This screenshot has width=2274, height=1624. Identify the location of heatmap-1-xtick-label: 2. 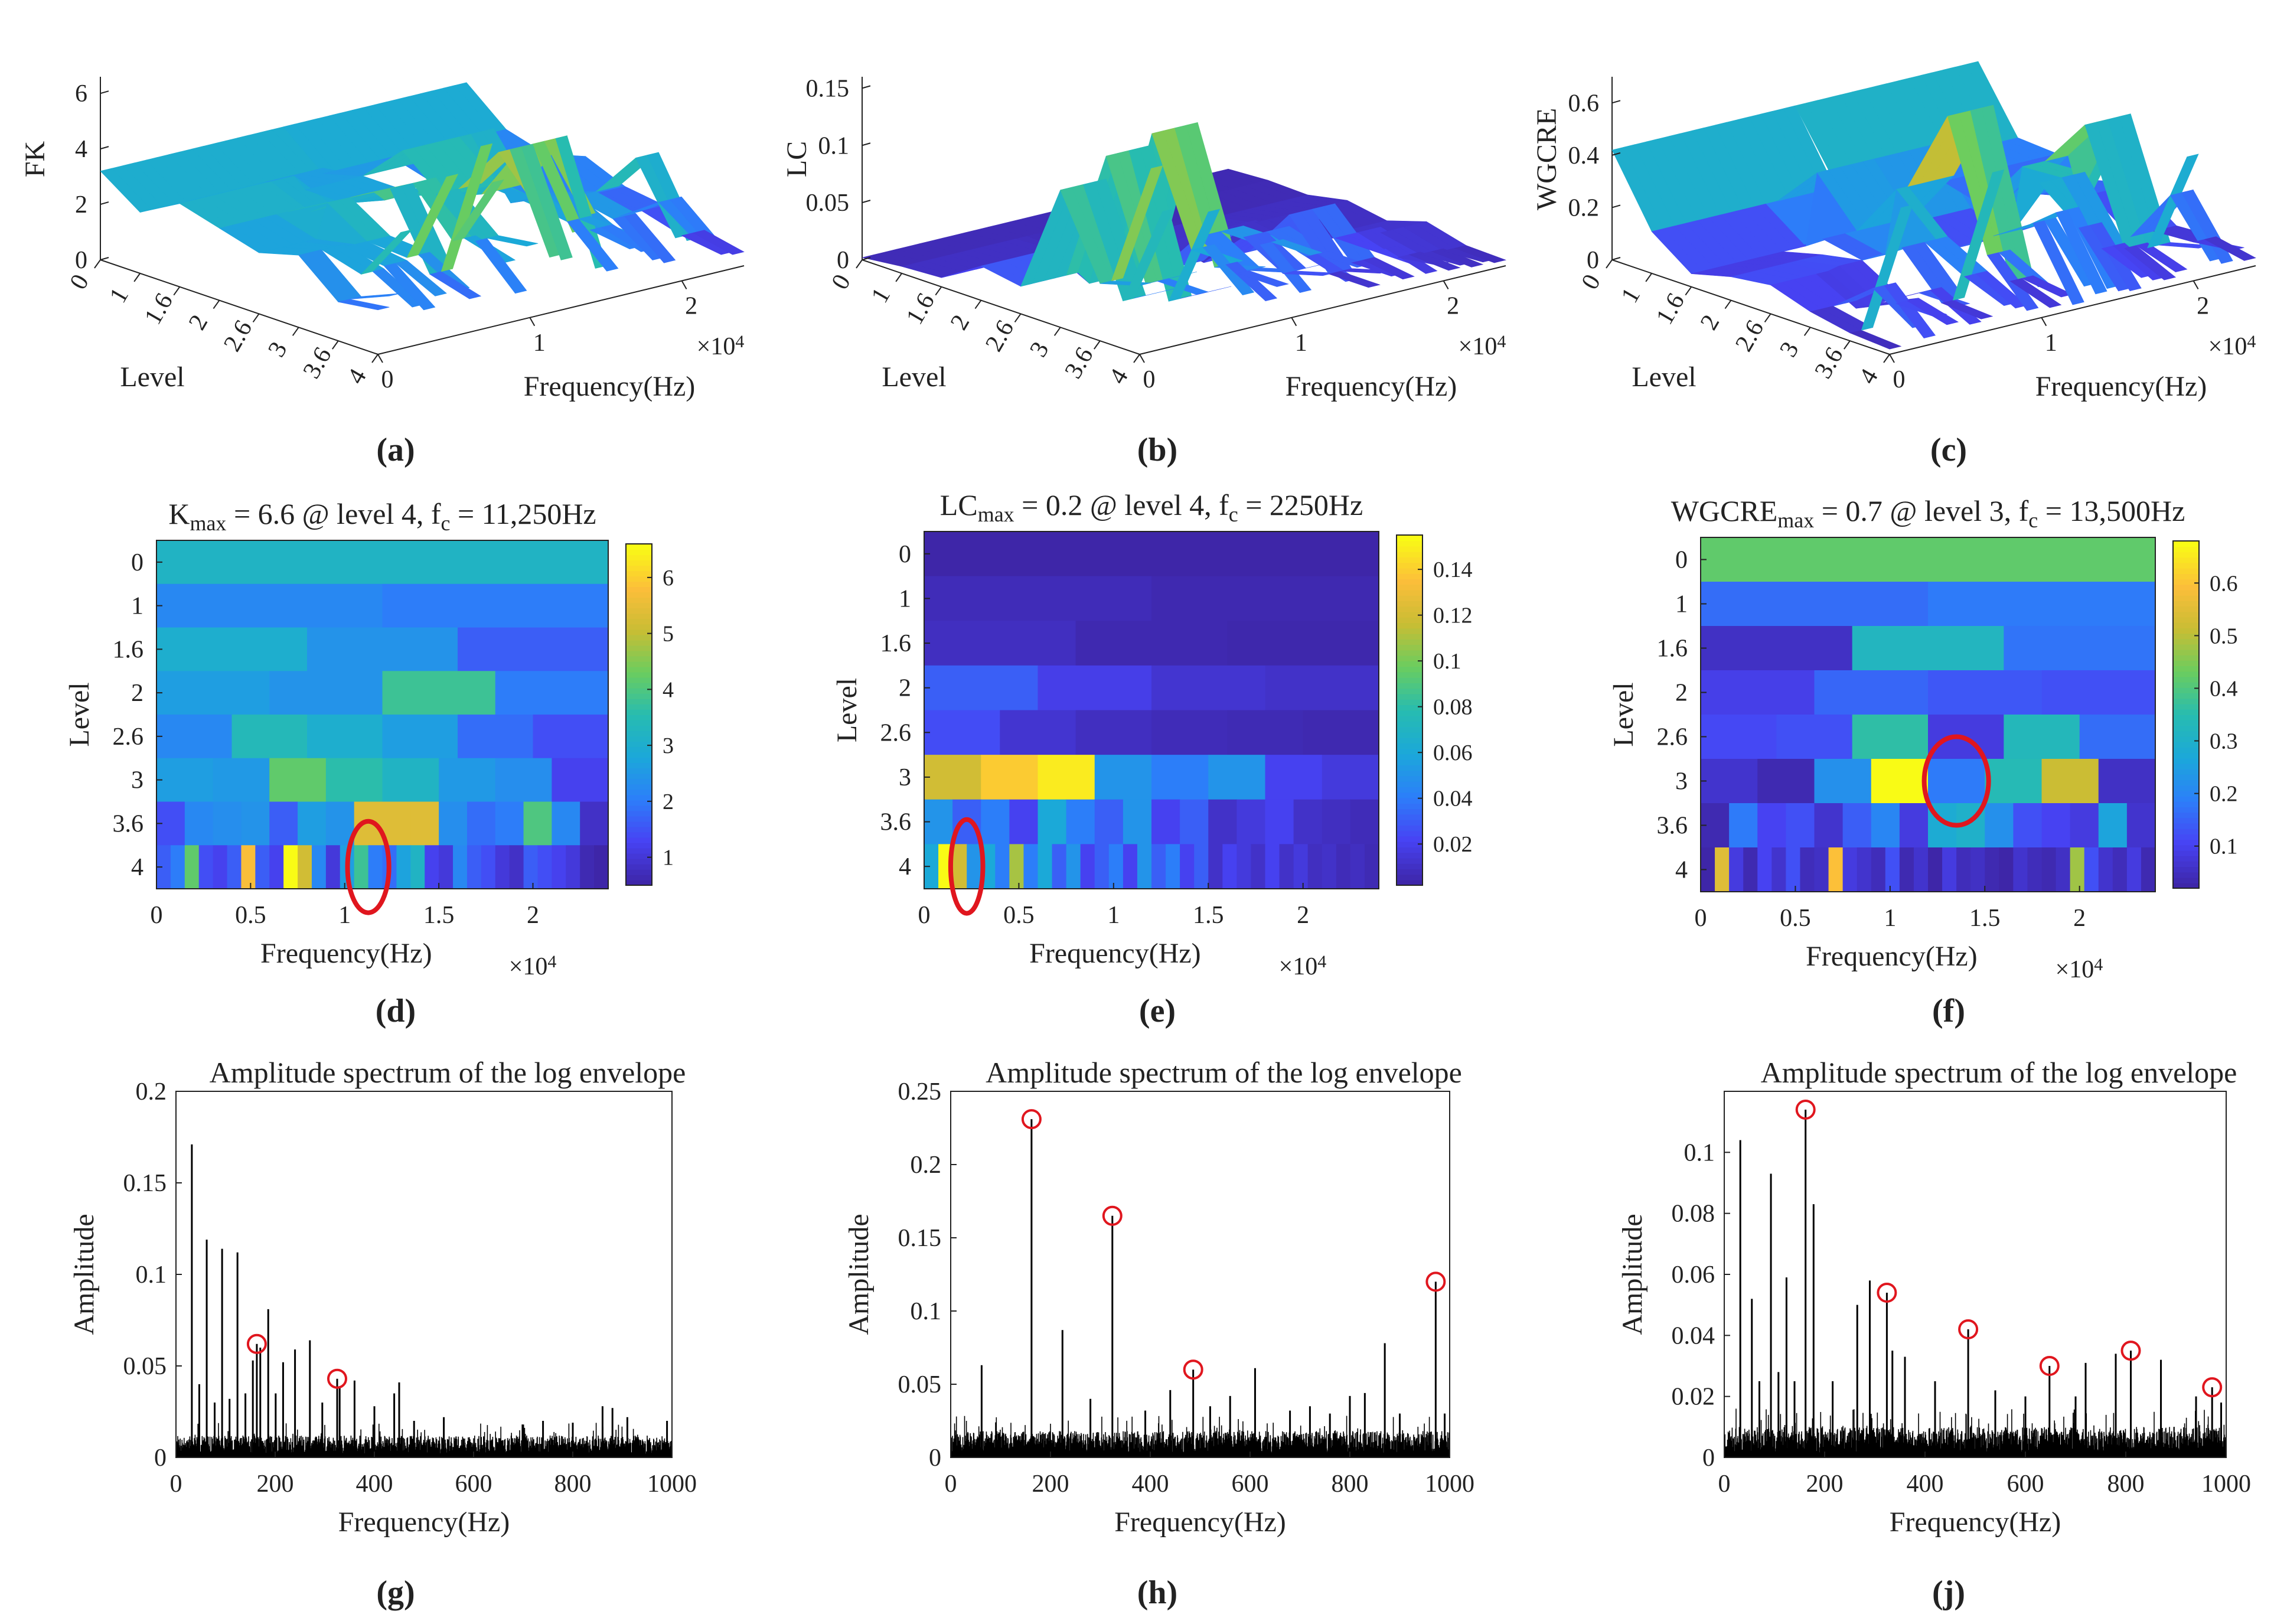
(1303, 915).